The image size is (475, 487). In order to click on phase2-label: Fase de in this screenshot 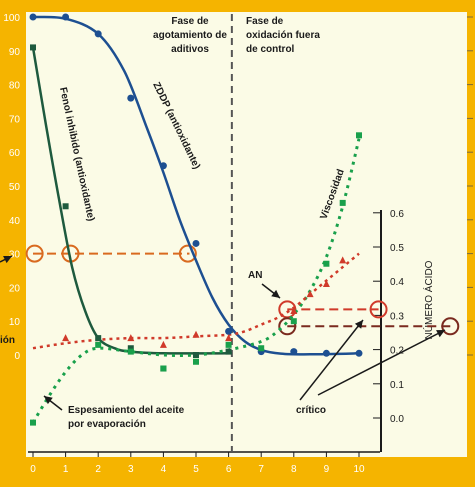, I will do `click(265, 21)`.